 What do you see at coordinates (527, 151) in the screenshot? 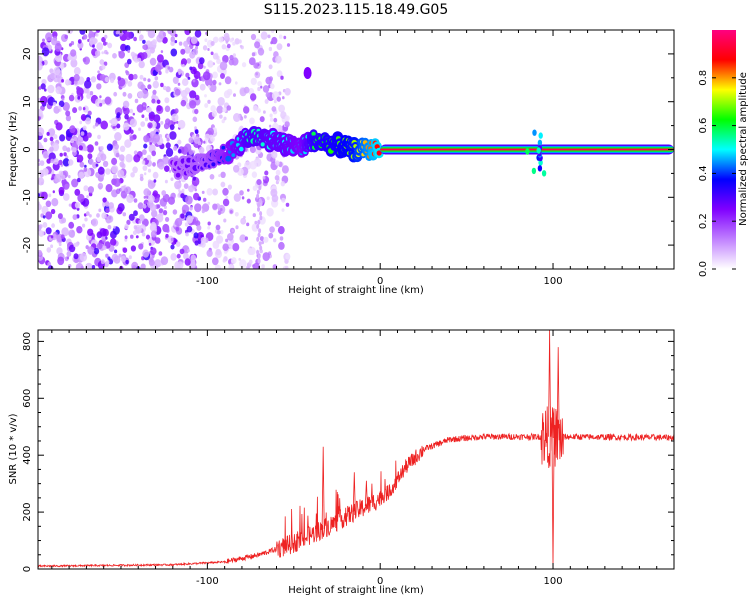
I see `ridge-blob` at bounding box center [527, 151].